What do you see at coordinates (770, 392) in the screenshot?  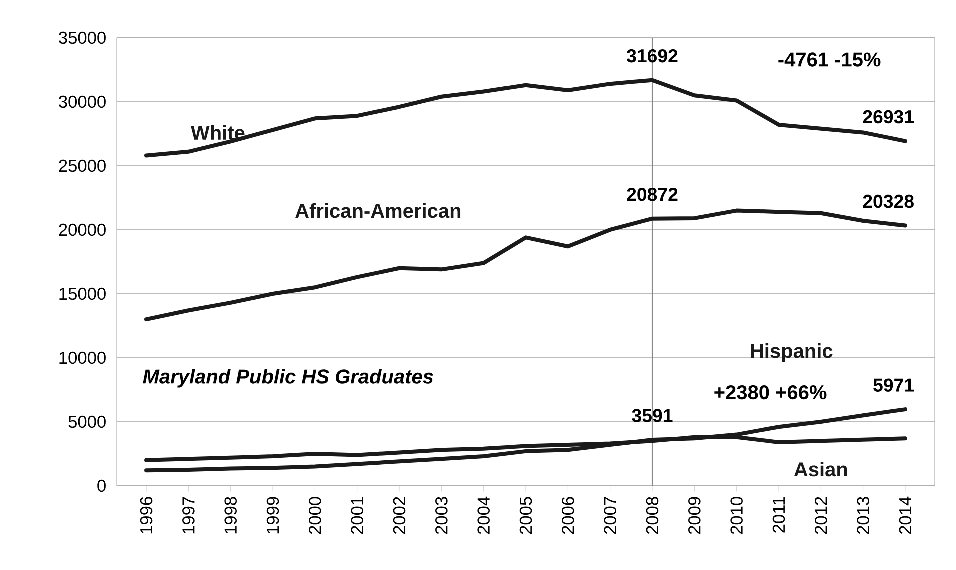 I see `annotation: +2380 +66%` at bounding box center [770, 392].